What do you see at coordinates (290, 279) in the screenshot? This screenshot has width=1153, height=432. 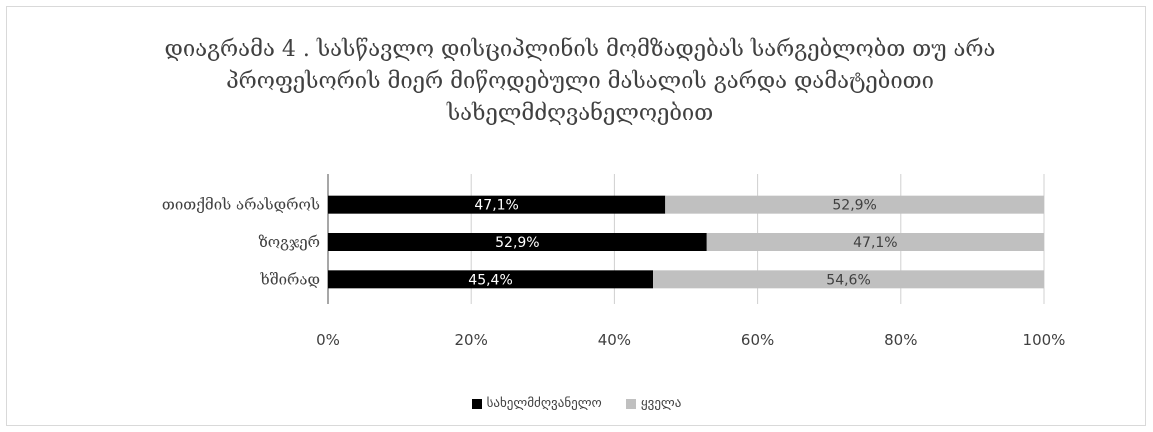 I see `category-label: ხშირად` at bounding box center [290, 279].